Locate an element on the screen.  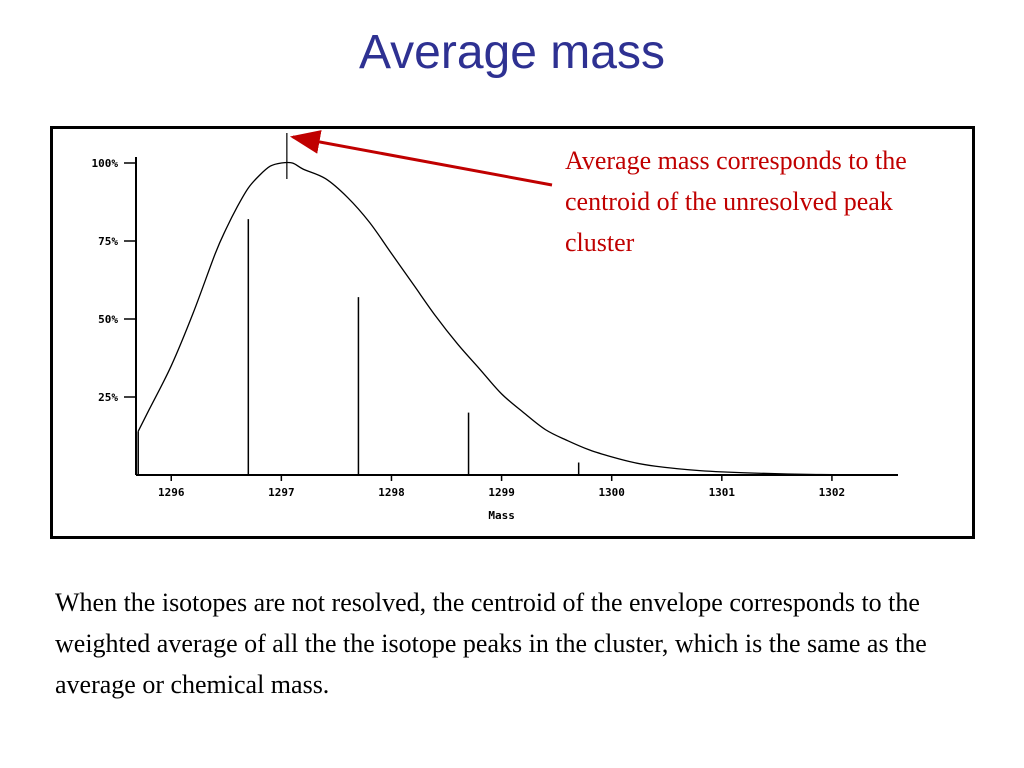
x-tick-label: 1300 is located at coordinates (611, 492).